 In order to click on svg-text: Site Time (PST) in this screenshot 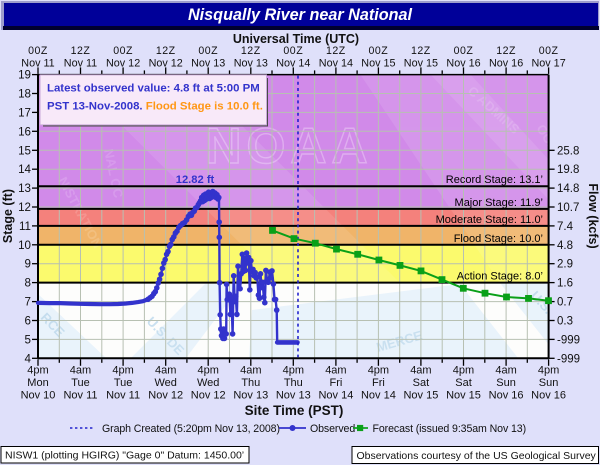, I will do `click(294, 410)`.